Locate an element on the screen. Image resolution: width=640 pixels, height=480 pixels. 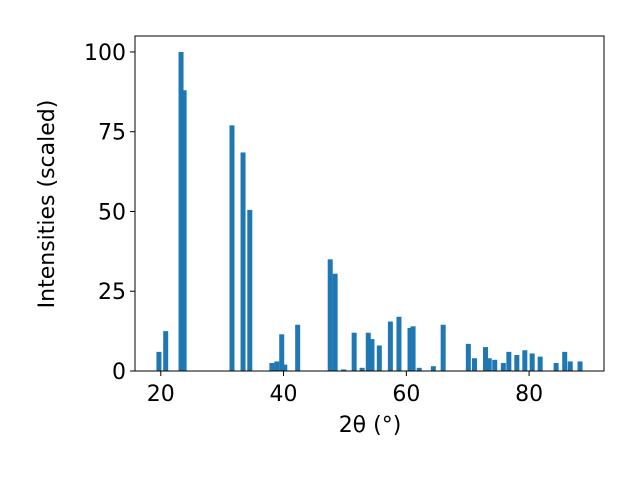
x-tick-label: 40 is located at coordinates (284, 394).